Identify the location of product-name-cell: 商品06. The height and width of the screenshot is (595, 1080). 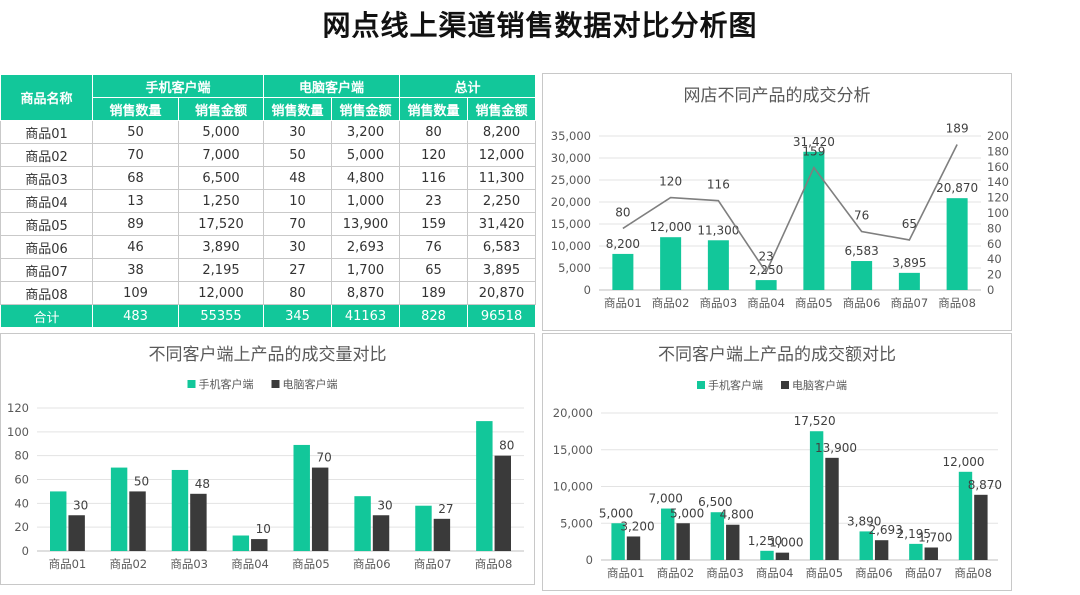
(46, 247).